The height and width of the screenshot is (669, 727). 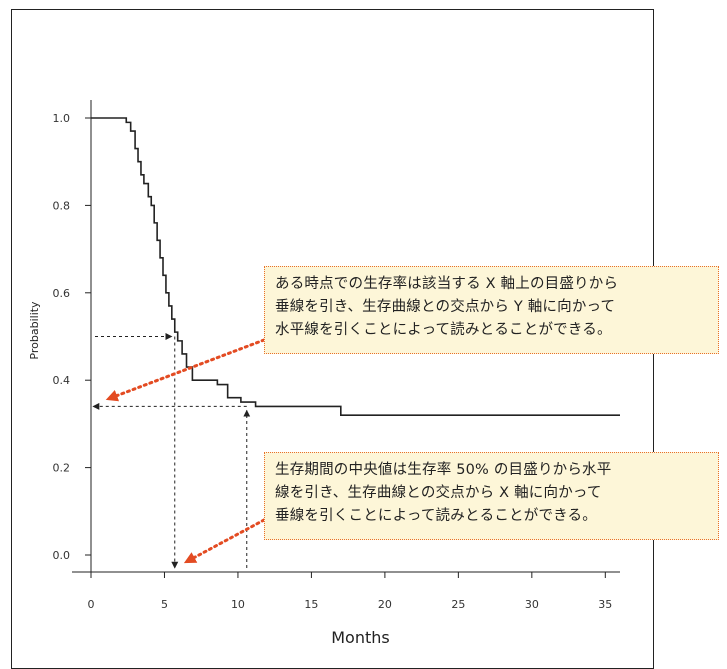 What do you see at coordinates (62, 118) in the screenshot?
I see `y-tick-label: 1.0` at bounding box center [62, 118].